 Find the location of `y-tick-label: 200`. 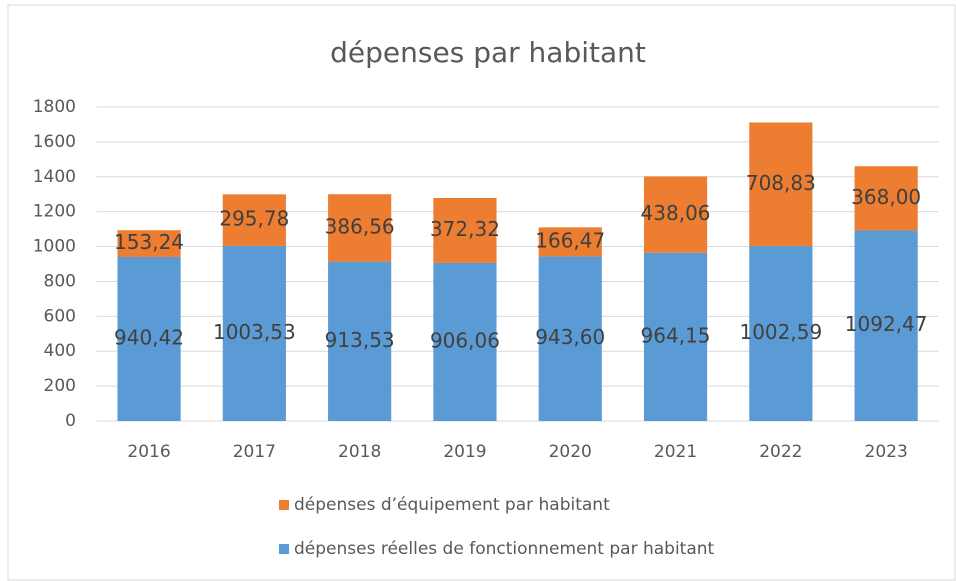

y-tick-label: 200 is located at coordinates (60, 386).